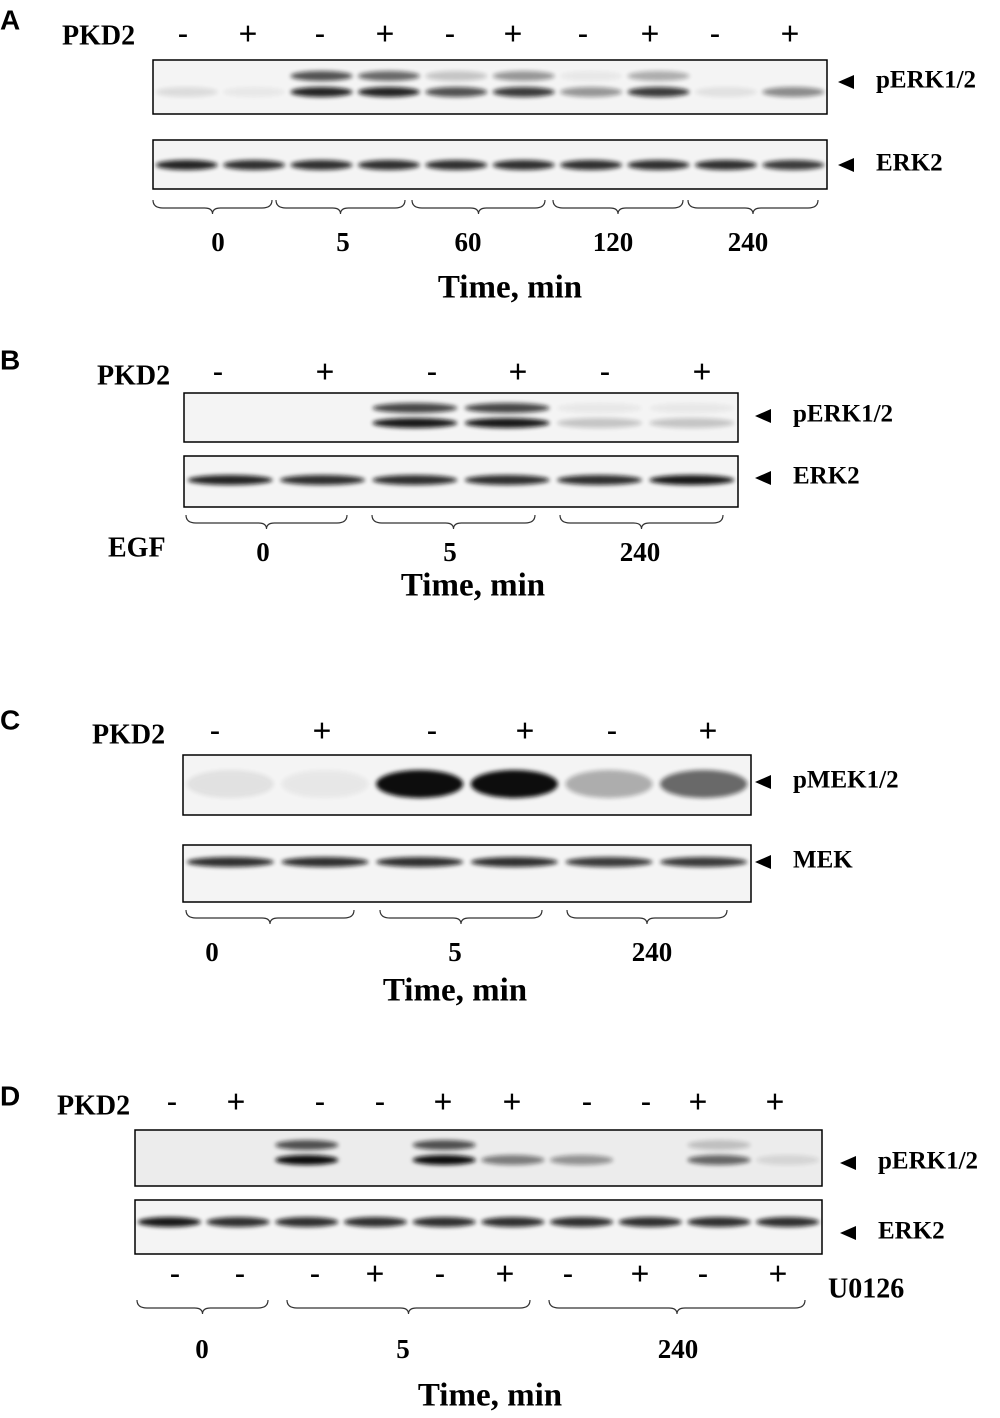  Describe the element at coordinates (10, 1095) in the screenshot. I see `panel-letter: D` at that location.